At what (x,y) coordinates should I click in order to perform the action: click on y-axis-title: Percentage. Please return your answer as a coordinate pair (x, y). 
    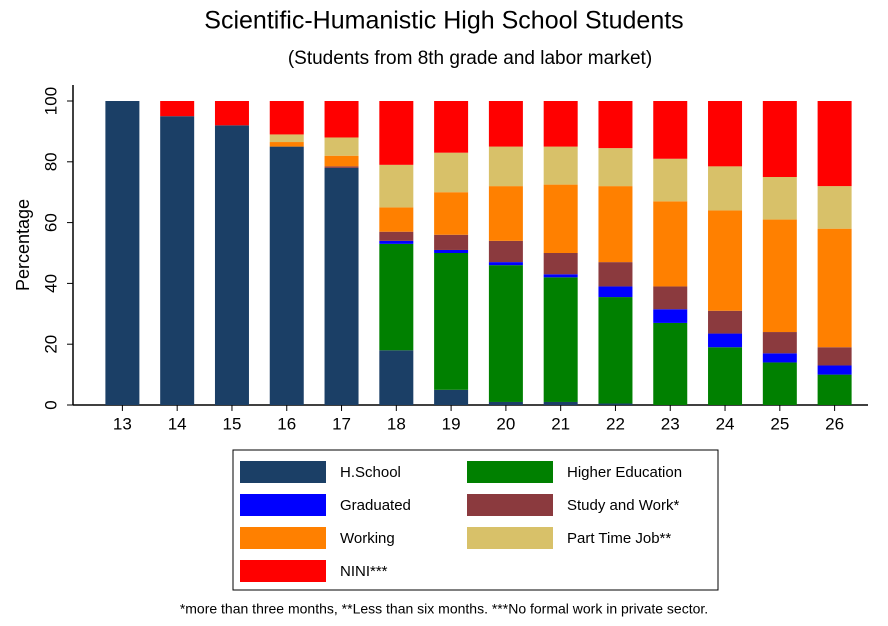
    Looking at the image, I should click on (23, 245).